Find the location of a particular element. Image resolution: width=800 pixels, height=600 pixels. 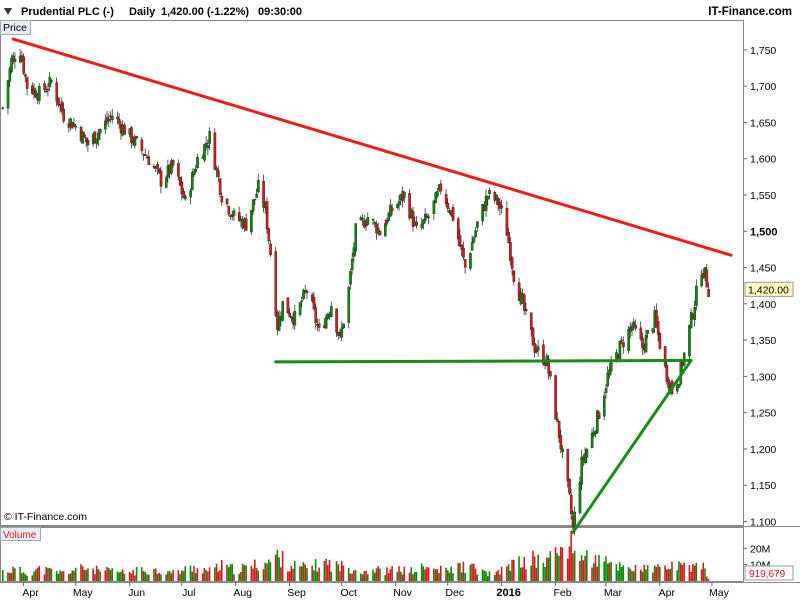

trendline-rising is located at coordinates (632, 446).